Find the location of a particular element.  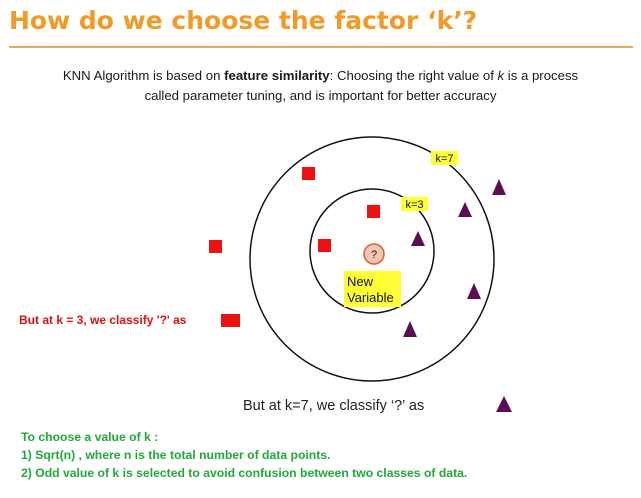

intro-prefix: KNN Algorithm is based on is located at coordinates (143, 75).